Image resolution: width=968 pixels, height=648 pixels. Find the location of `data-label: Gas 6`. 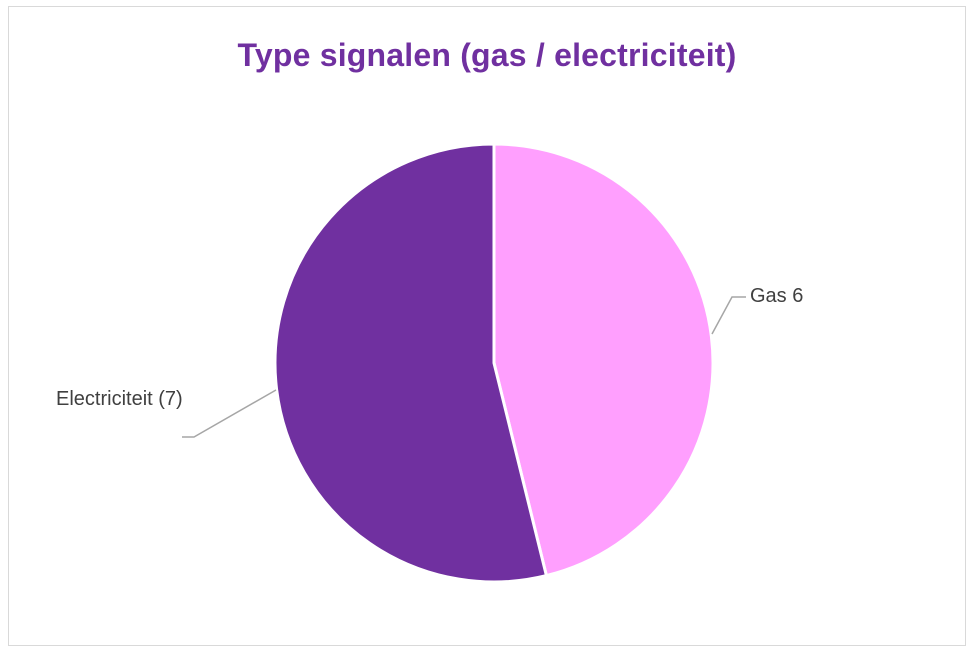

data-label: Gas 6 is located at coordinates (776, 296).